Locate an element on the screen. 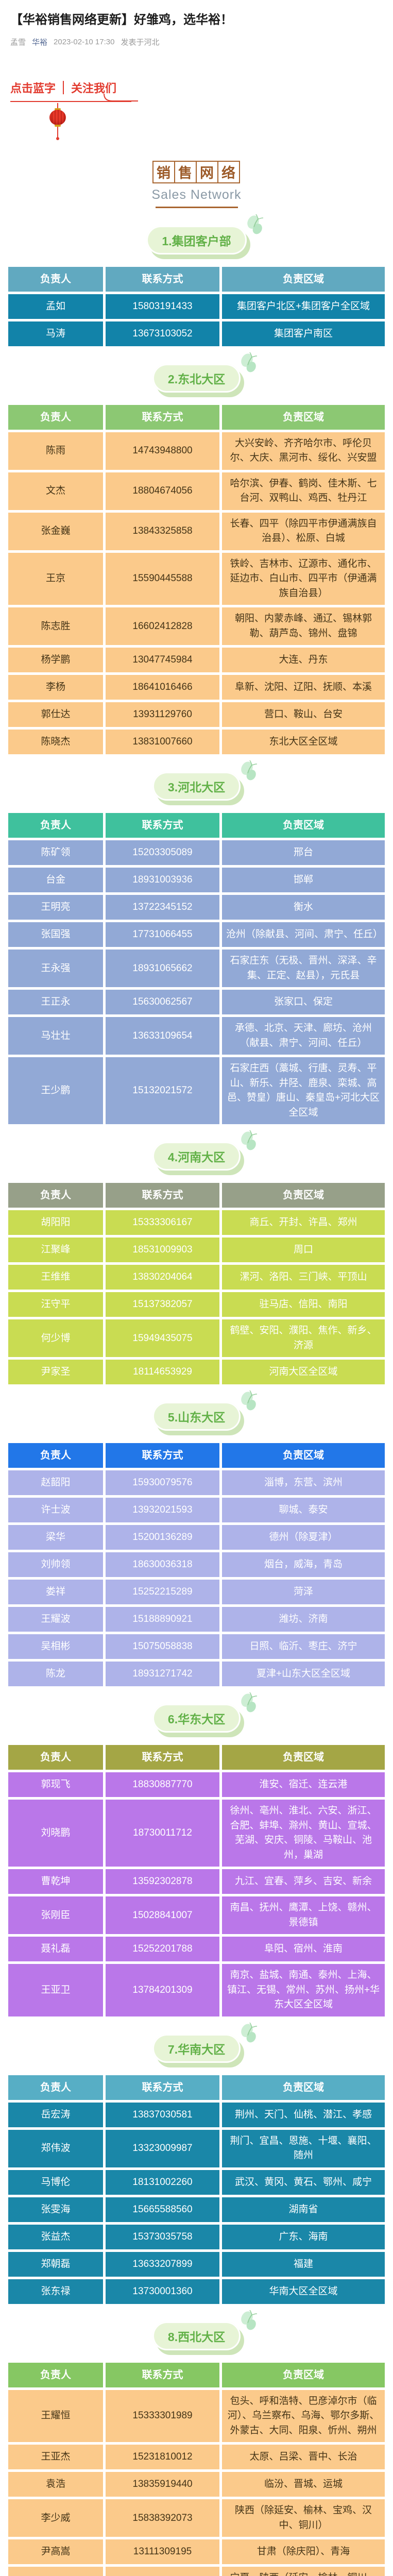  region-cell: 阜新、沈阳、辽阳、抚顺、本溪 is located at coordinates (304, 687).